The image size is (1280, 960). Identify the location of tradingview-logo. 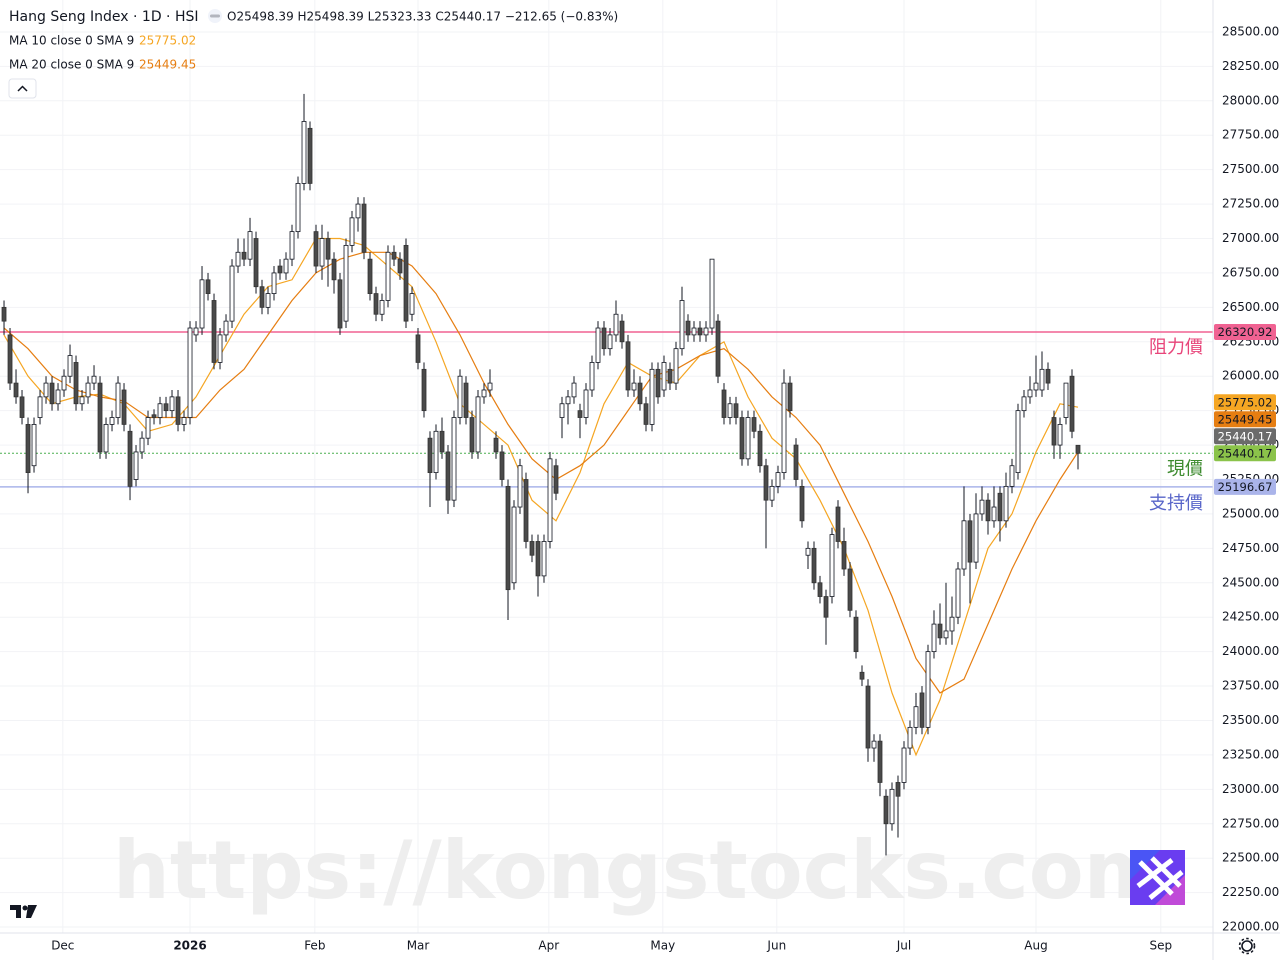
(23, 911).